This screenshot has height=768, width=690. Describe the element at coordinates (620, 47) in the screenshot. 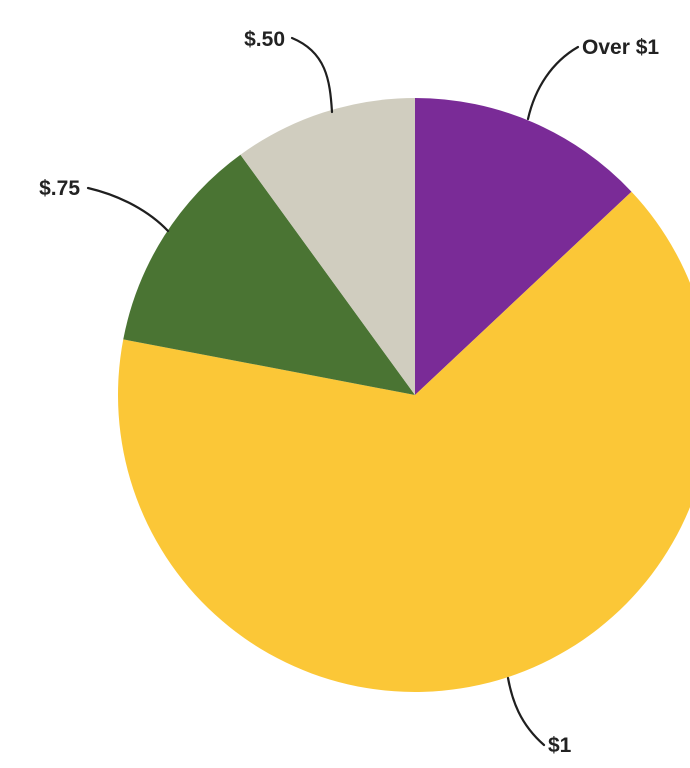

I see `slice-label: Over $1` at that location.